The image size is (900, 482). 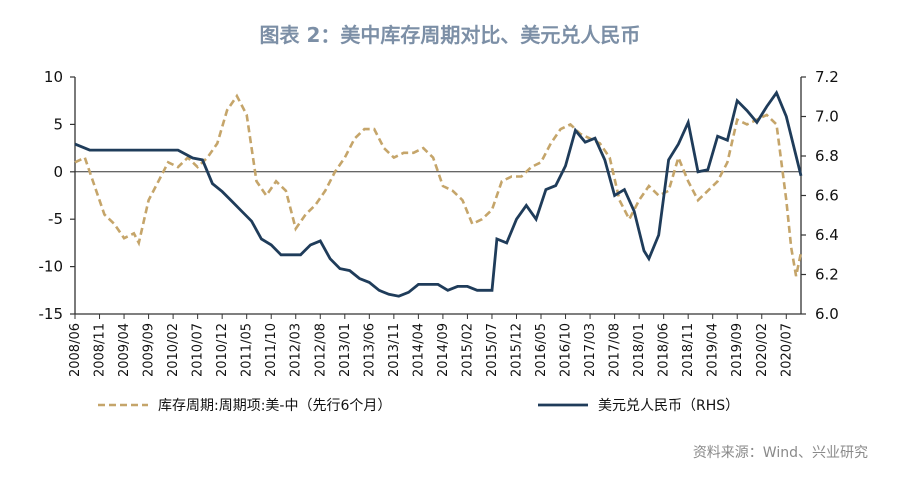 What do you see at coordinates (443, 350) in the screenshot?
I see `x-tick-label: 2014/09` at bounding box center [443, 350].